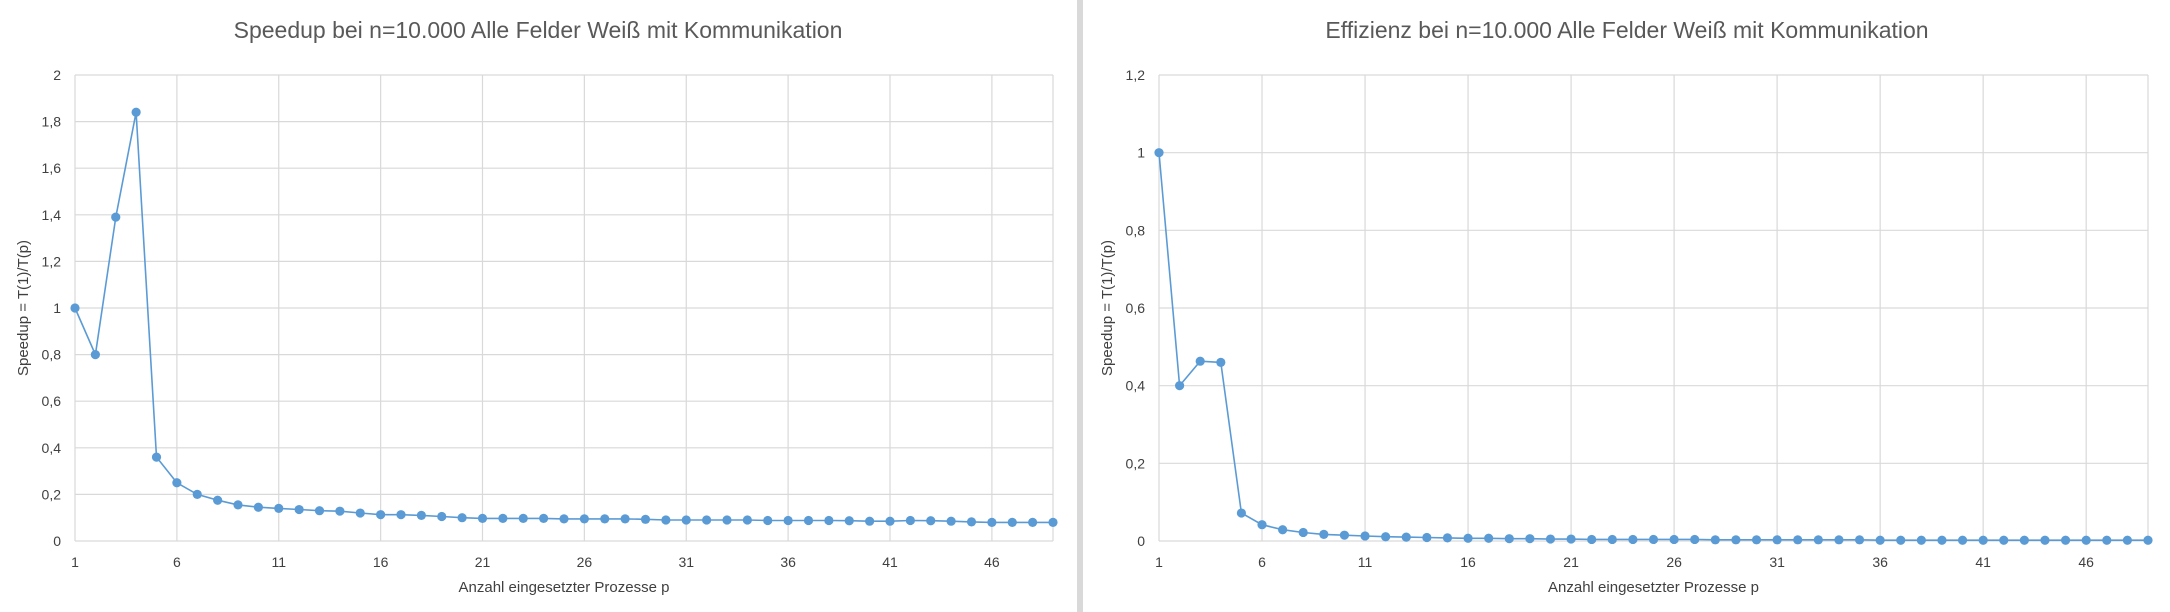  Describe the element at coordinates (52, 401) in the screenshot. I see `y-tick-label: 0,6` at that location.